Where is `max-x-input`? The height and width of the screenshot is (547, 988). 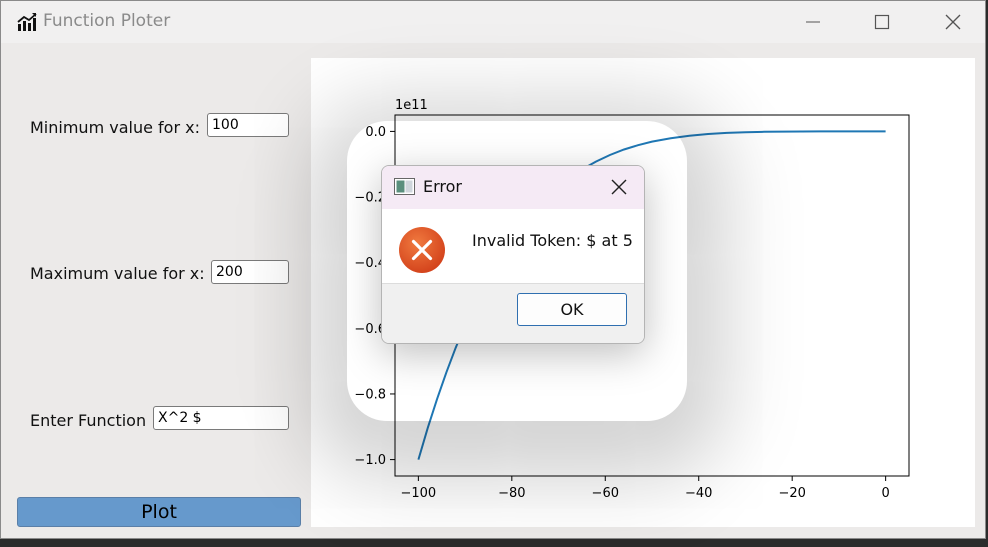
max-x-input is located at coordinates (250, 272).